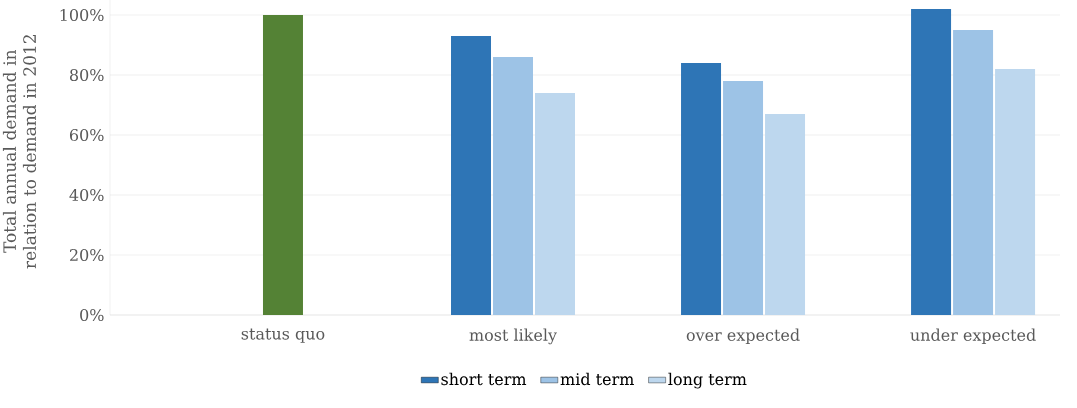 This screenshot has height=408, width=1077. Describe the element at coordinates (19, 152) in the screenshot. I see `y-axis-title: Total annual demand in relation to demand in 2012` at that location.